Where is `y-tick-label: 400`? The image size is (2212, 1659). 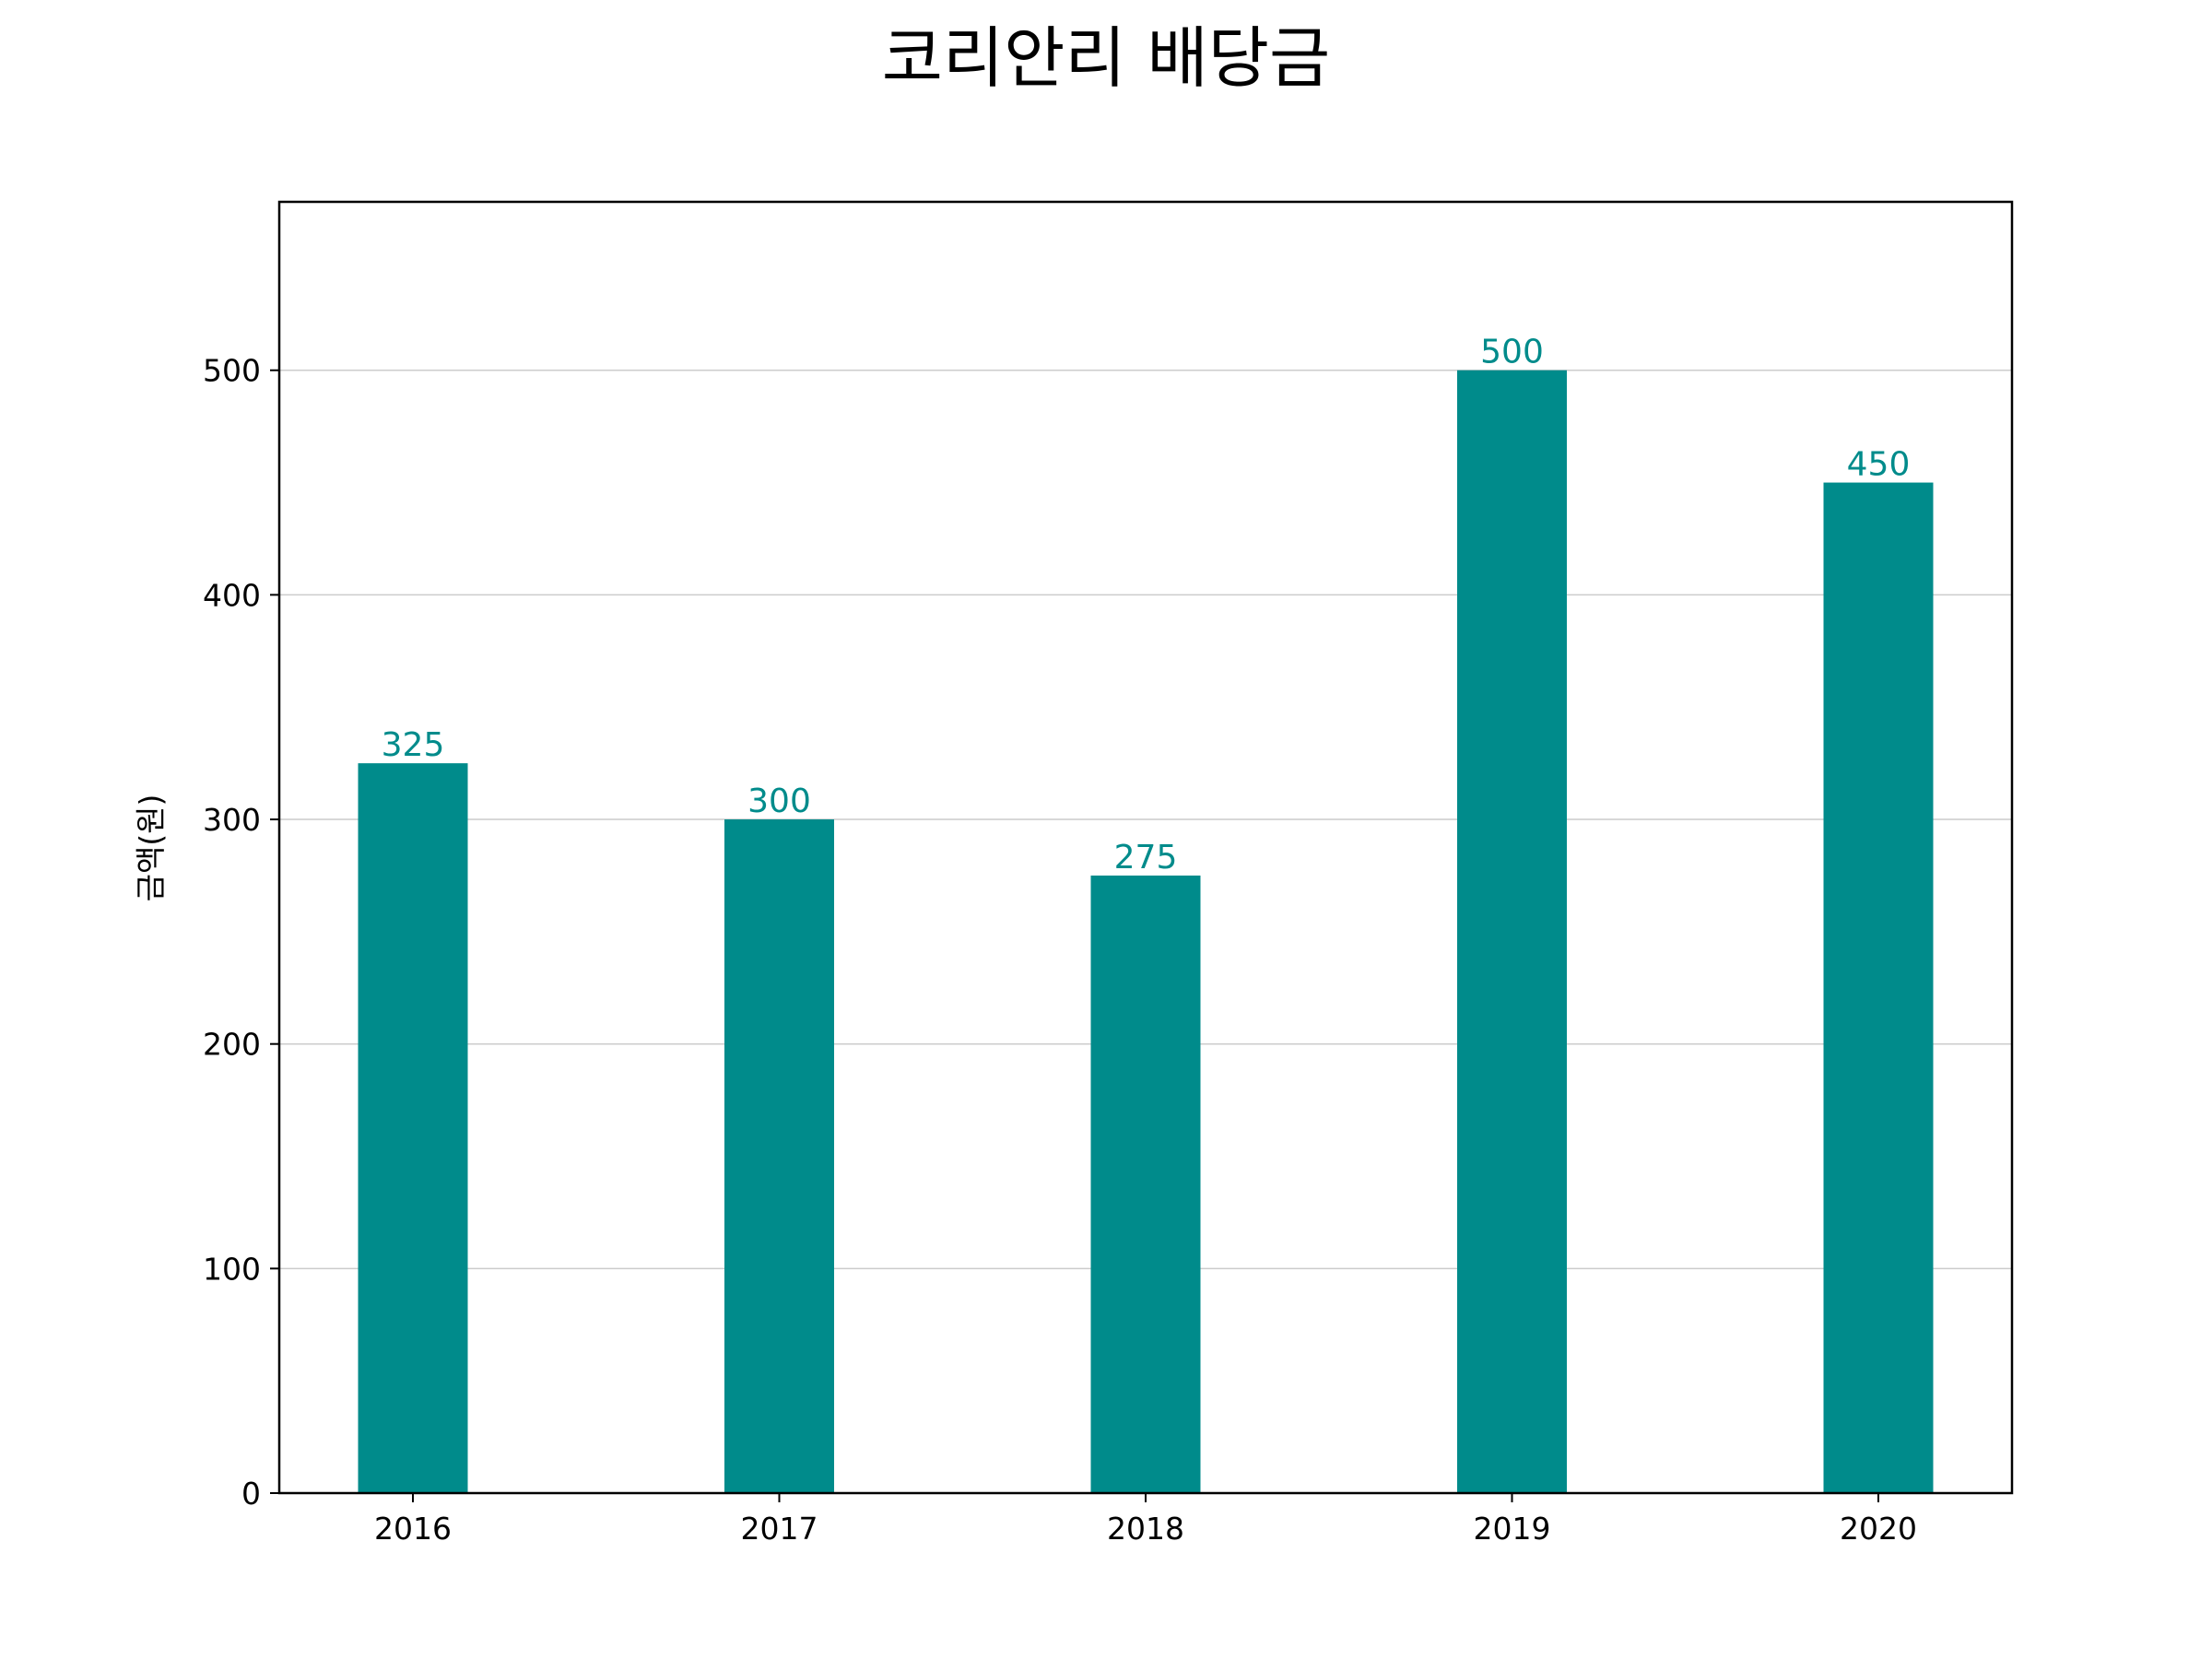
y-tick-label: 400 is located at coordinates (232, 595).